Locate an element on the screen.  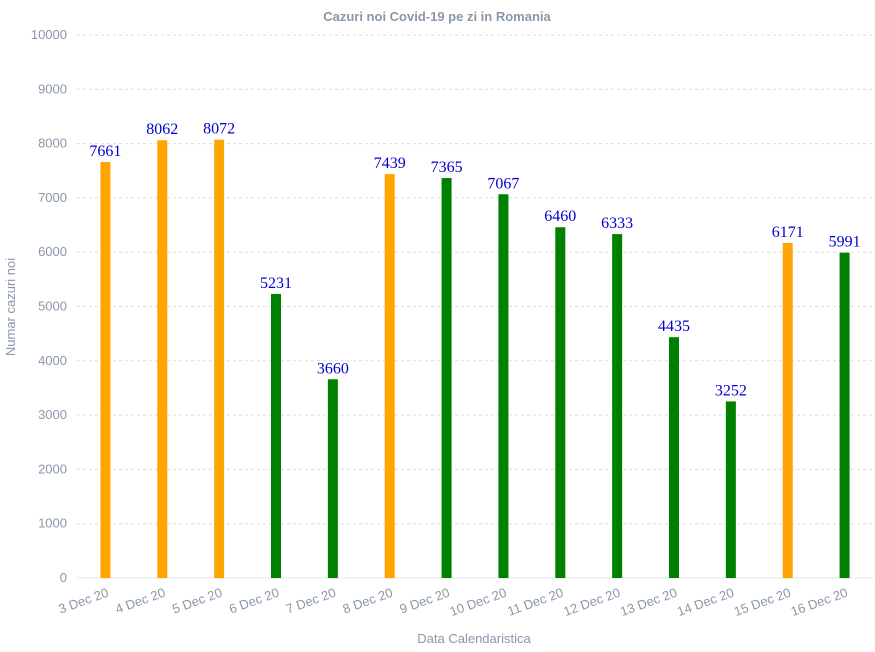
data-label: 5991 is located at coordinates (845, 242).